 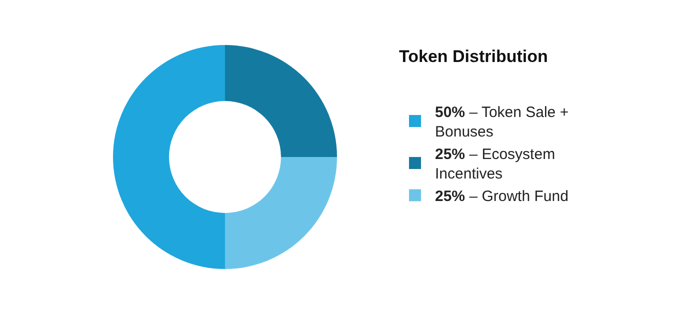 What do you see at coordinates (495, 164) in the screenshot?
I see `legend-label: 25% – Ecosystem Incentives` at bounding box center [495, 164].